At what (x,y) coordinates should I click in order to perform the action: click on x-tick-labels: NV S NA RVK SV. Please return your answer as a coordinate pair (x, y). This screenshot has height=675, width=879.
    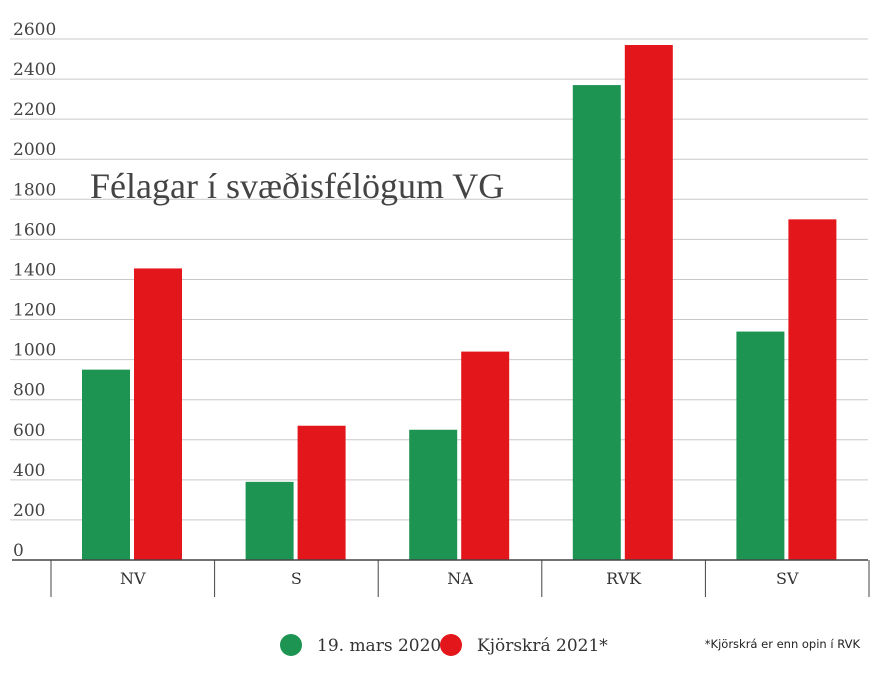
    Looking at the image, I should click on (459, 578).